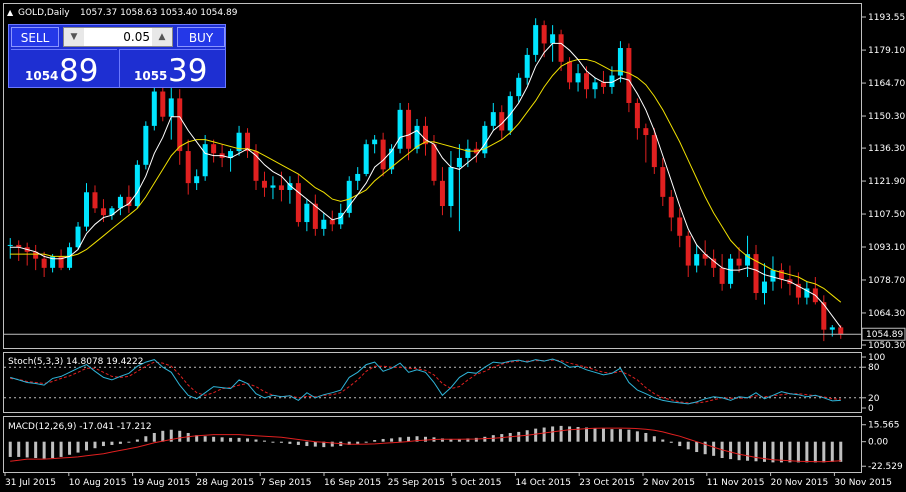 The width and height of the screenshot is (906, 492). Describe the element at coordinates (118, 37) in the screenshot. I see `lot-size-stepper: ▼ 0.05 ▲` at that location.